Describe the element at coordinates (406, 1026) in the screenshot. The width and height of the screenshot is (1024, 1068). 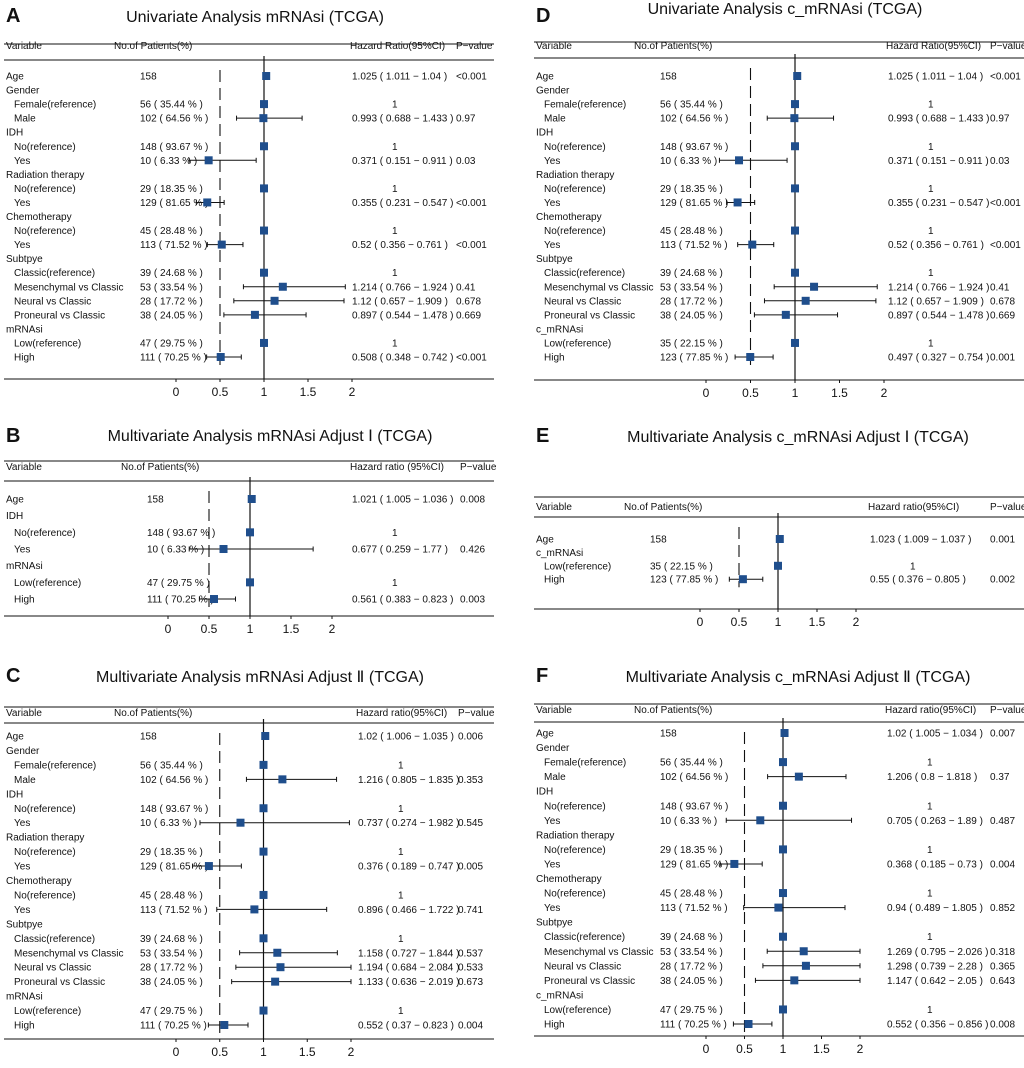
I see `row-hazard-ratio: 0.552 ( 0.37 − 0.823 )` at that location.